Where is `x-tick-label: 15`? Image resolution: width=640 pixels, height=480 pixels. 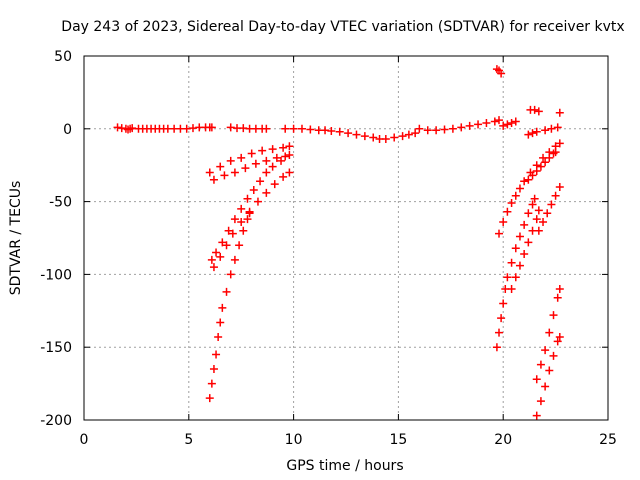 x-tick-label: 15 is located at coordinates (398, 440).